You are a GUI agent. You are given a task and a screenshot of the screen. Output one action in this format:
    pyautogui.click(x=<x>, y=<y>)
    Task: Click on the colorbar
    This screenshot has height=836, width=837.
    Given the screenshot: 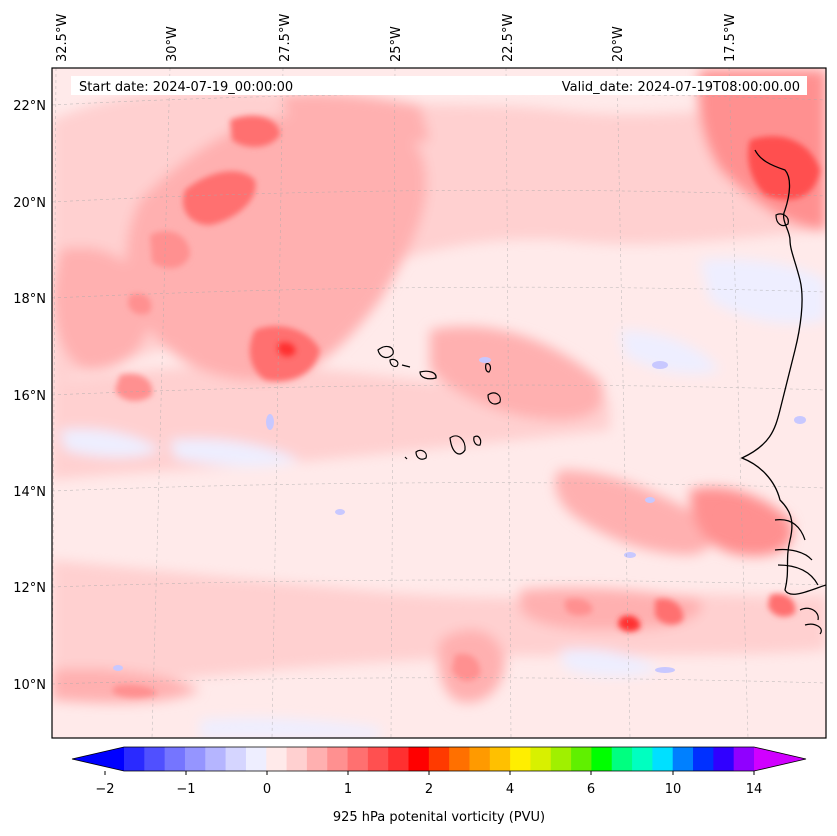 What is the action you would take?
    pyautogui.click(x=439, y=760)
    